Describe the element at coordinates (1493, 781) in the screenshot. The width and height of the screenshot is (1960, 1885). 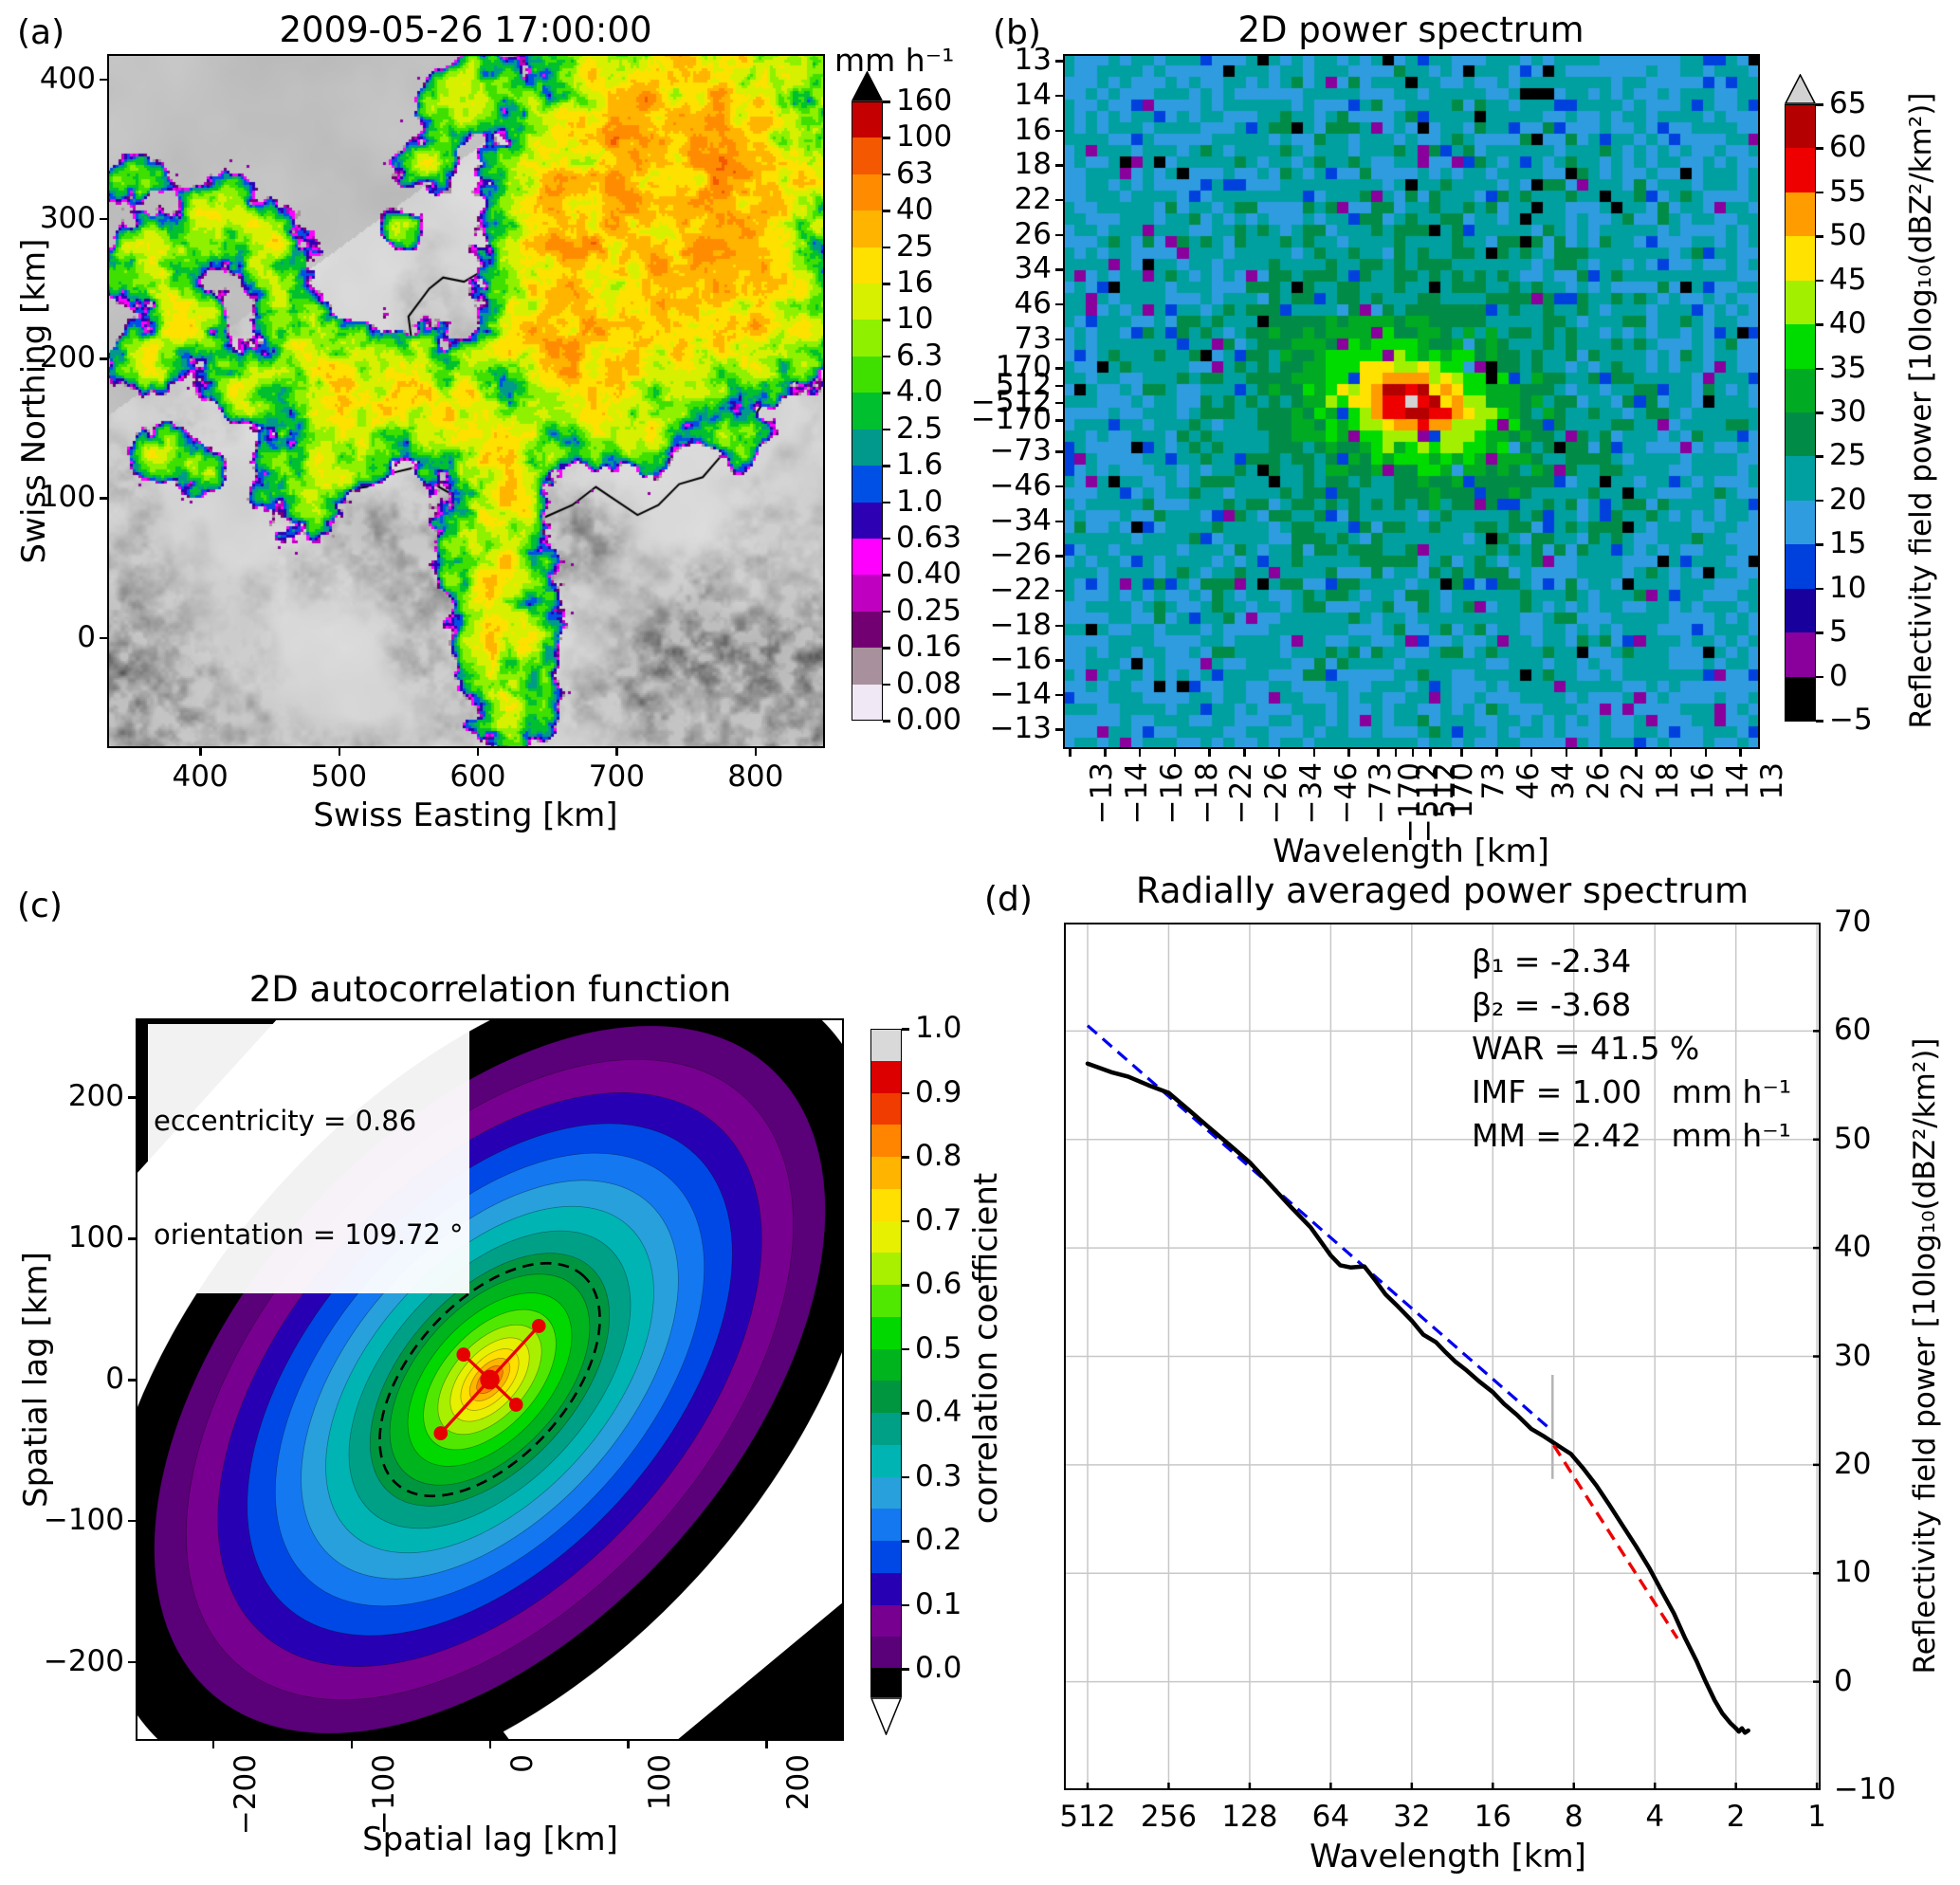
I see `panel-b-xtick: 73` at that location.